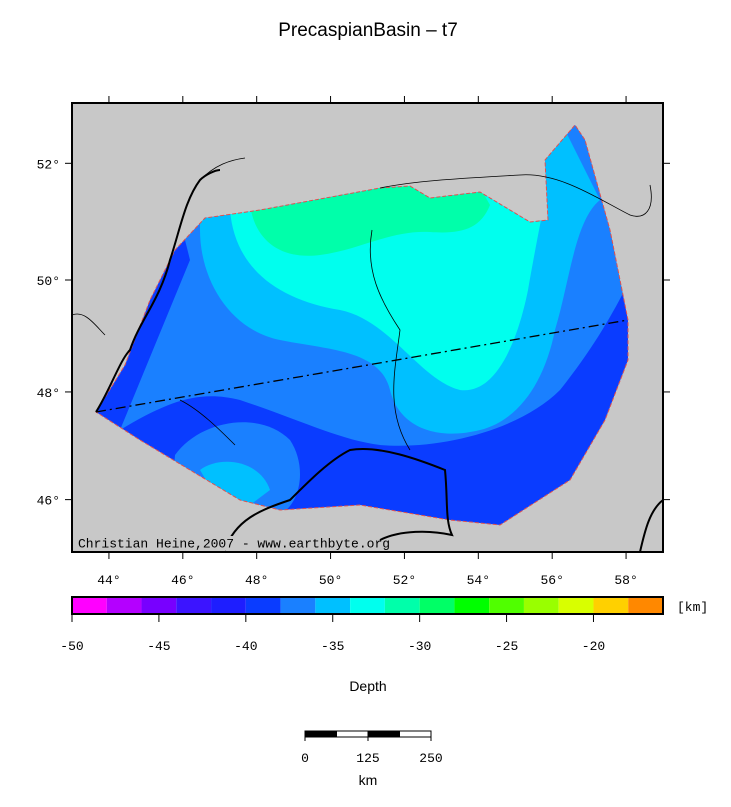 This screenshot has height=807, width=731. Describe the element at coordinates (419, 646) in the screenshot. I see `colorbar-tick-label: -30` at that location.